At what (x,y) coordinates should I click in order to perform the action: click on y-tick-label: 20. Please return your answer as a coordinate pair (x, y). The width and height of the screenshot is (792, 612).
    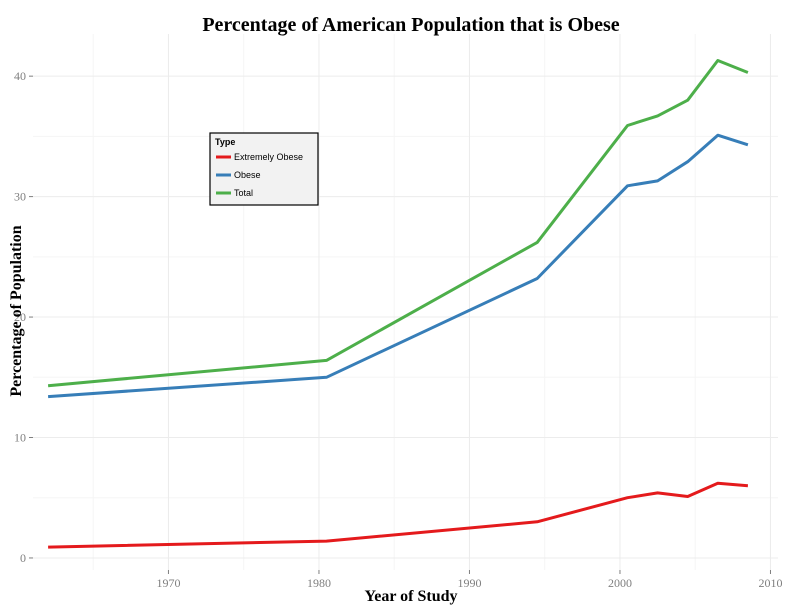
    Looking at the image, I should click on (20, 317).